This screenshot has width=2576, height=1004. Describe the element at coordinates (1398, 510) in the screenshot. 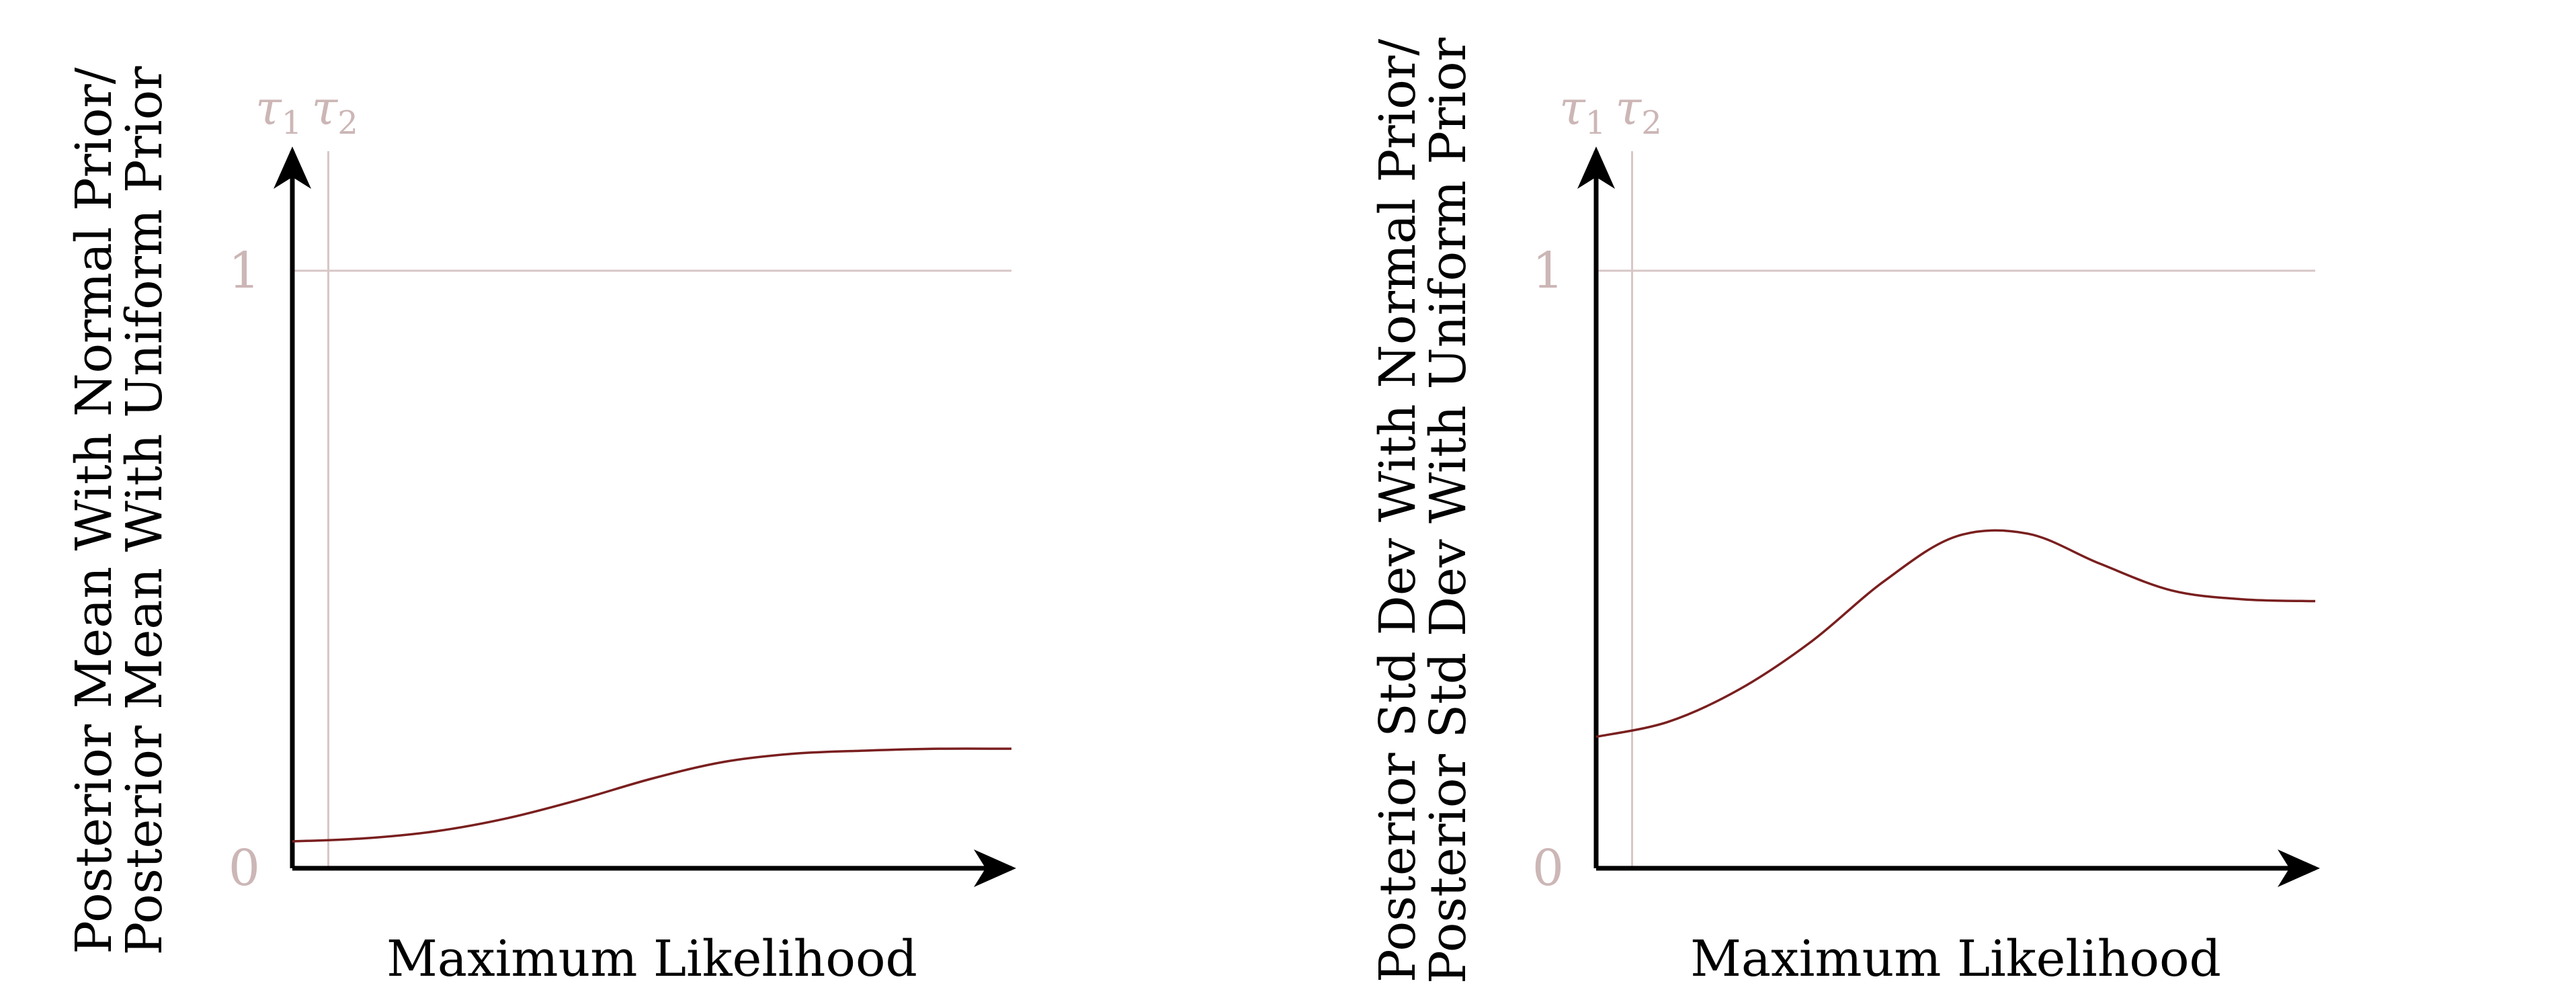

I see `y-axis-label-line-1: Posterior Std Dev With Normal Prior/` at that location.